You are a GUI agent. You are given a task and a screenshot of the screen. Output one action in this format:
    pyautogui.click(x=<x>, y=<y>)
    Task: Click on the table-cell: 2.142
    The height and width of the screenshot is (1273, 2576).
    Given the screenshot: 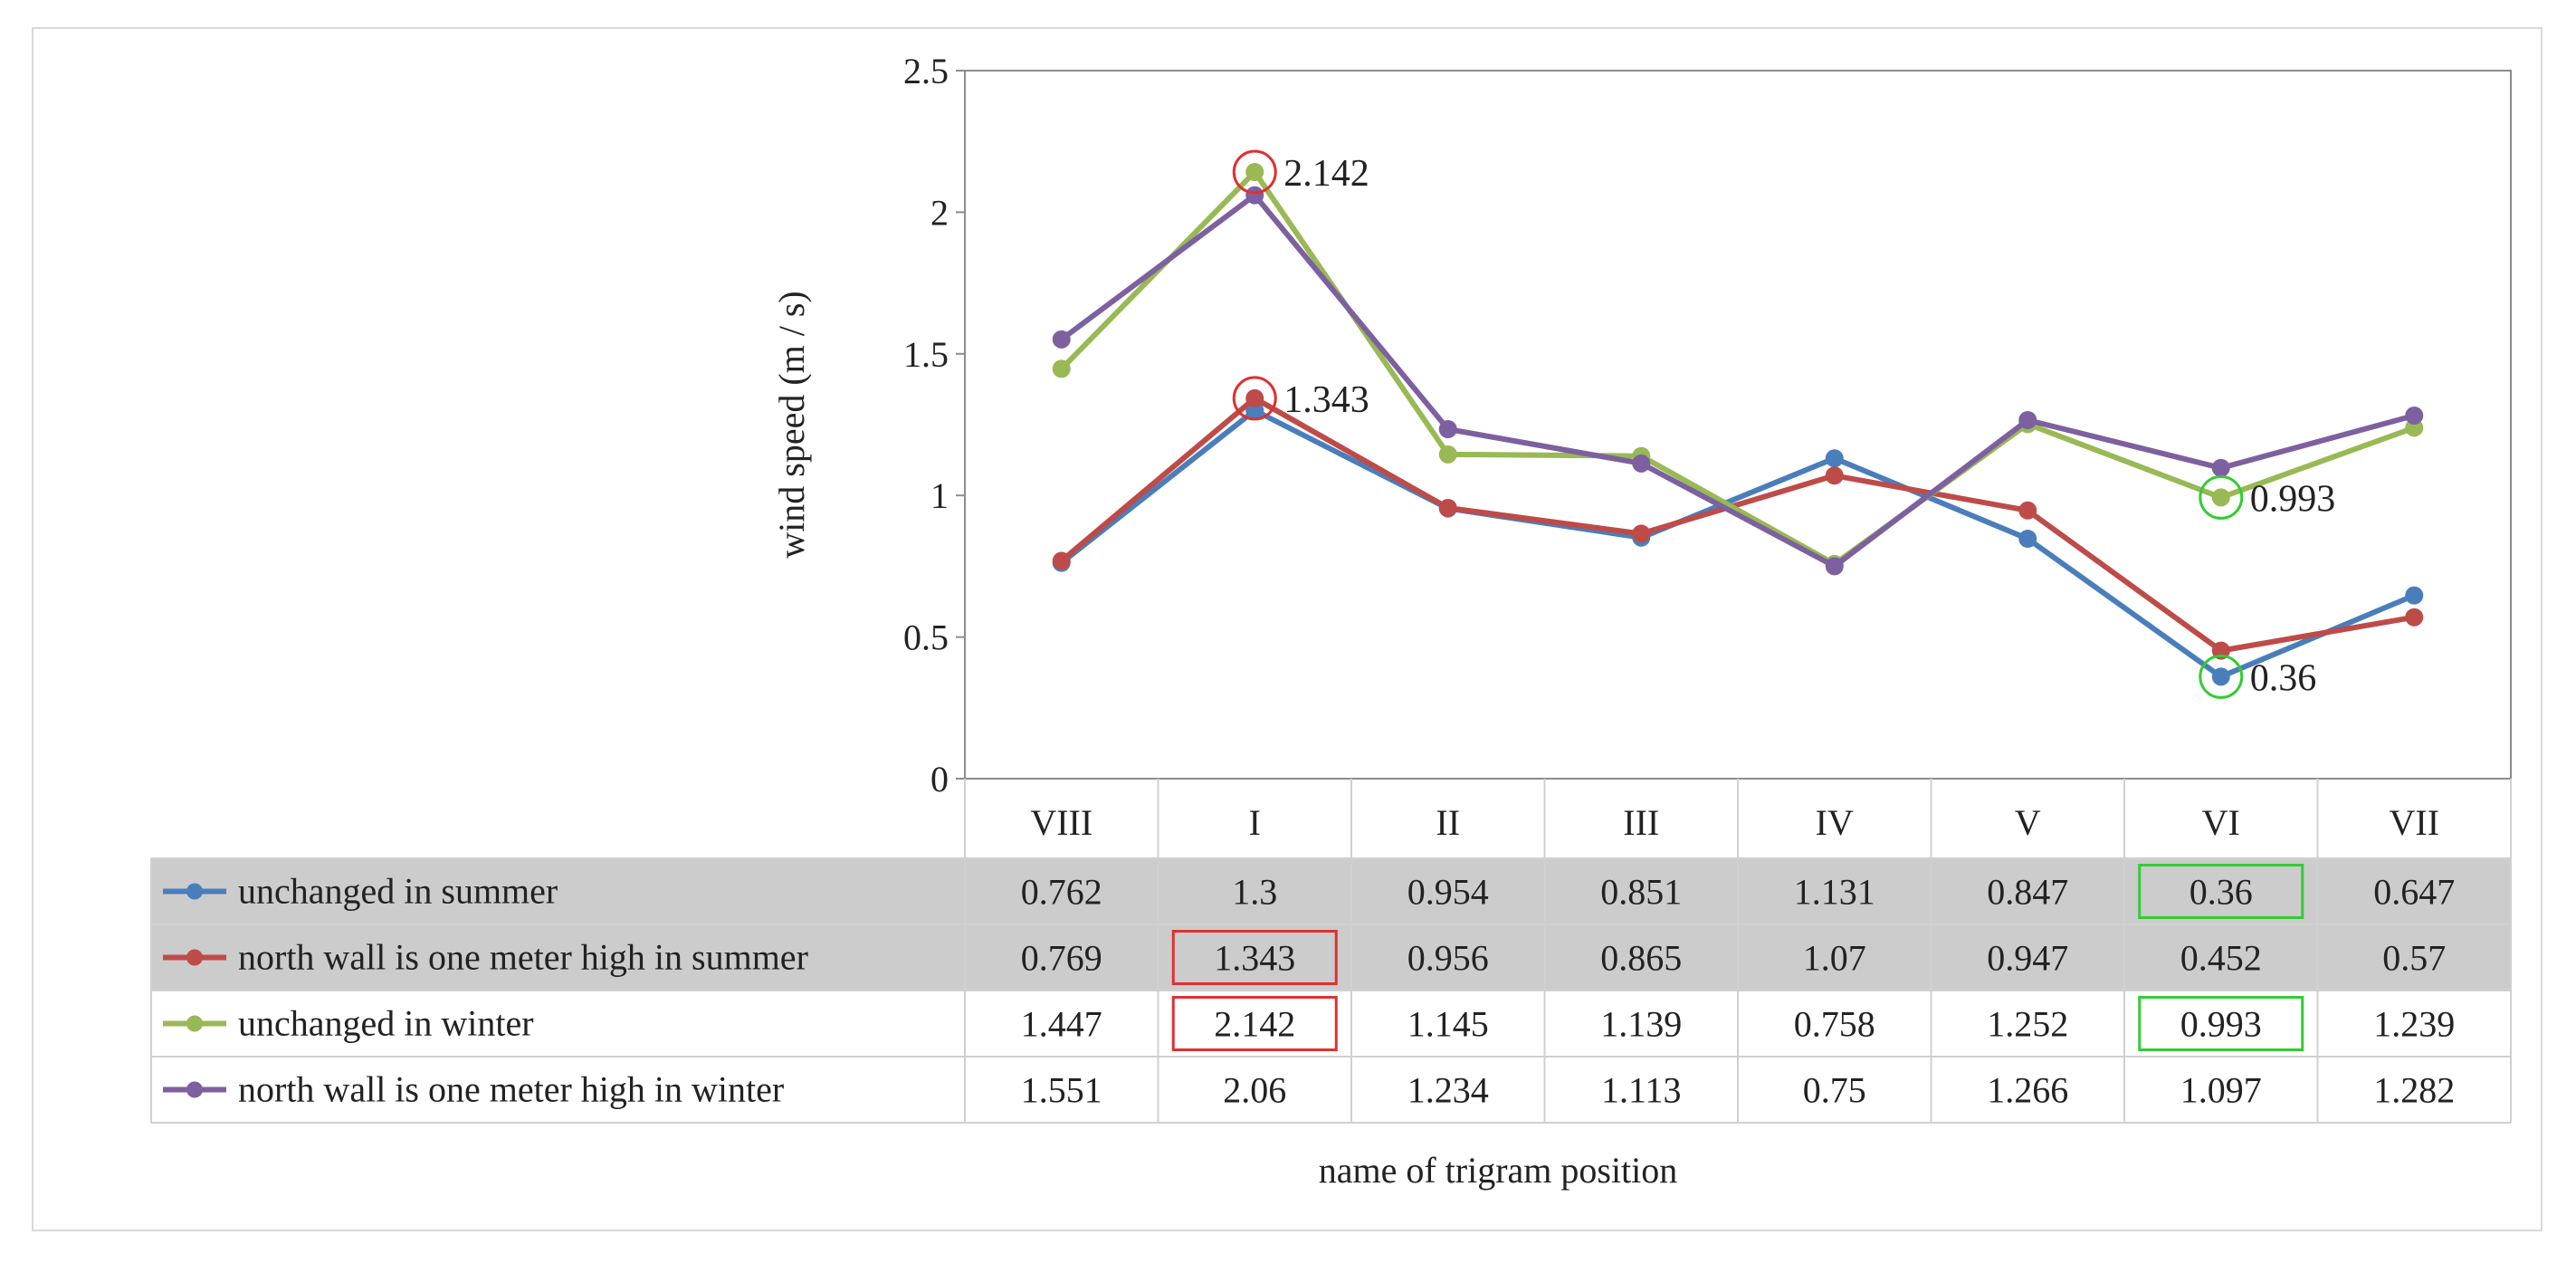 What is the action you would take?
    pyautogui.click(x=1255, y=1024)
    